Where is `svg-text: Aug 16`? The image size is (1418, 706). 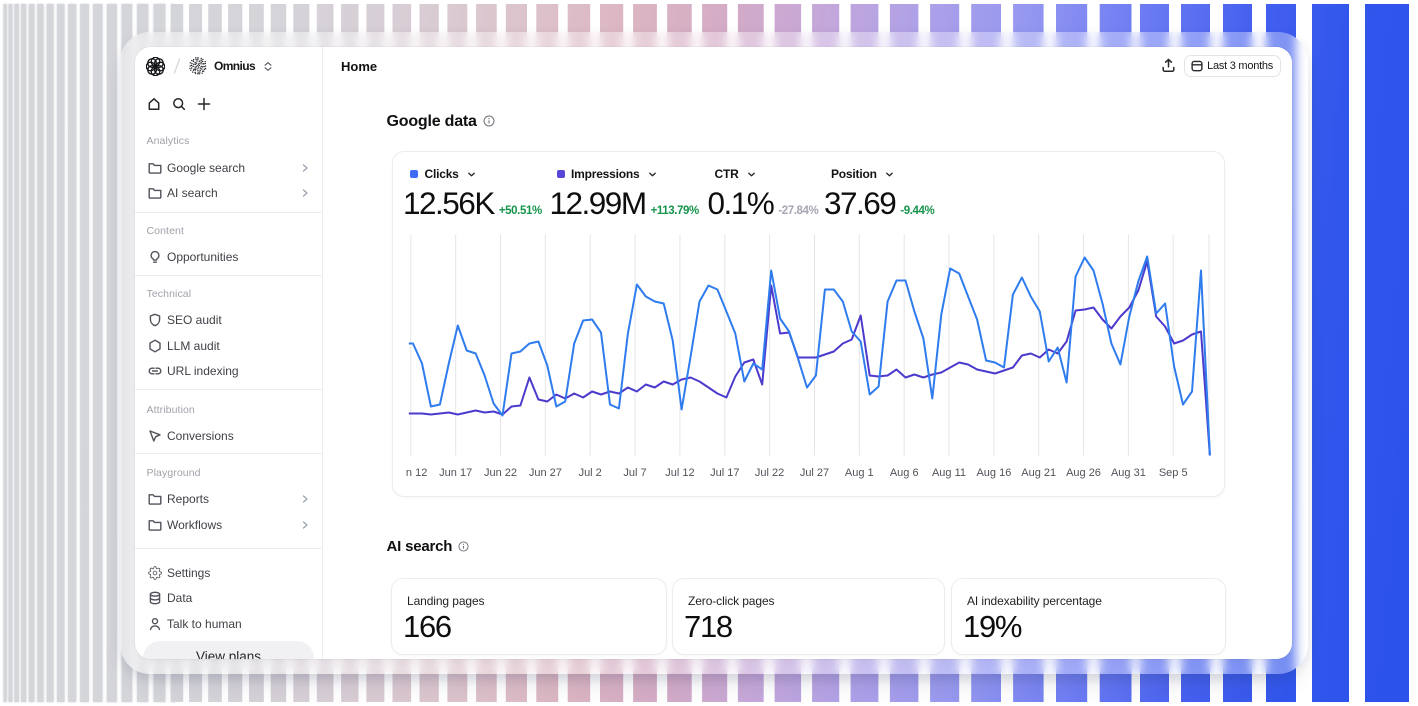 svg-text: Aug 16 is located at coordinates (993, 473).